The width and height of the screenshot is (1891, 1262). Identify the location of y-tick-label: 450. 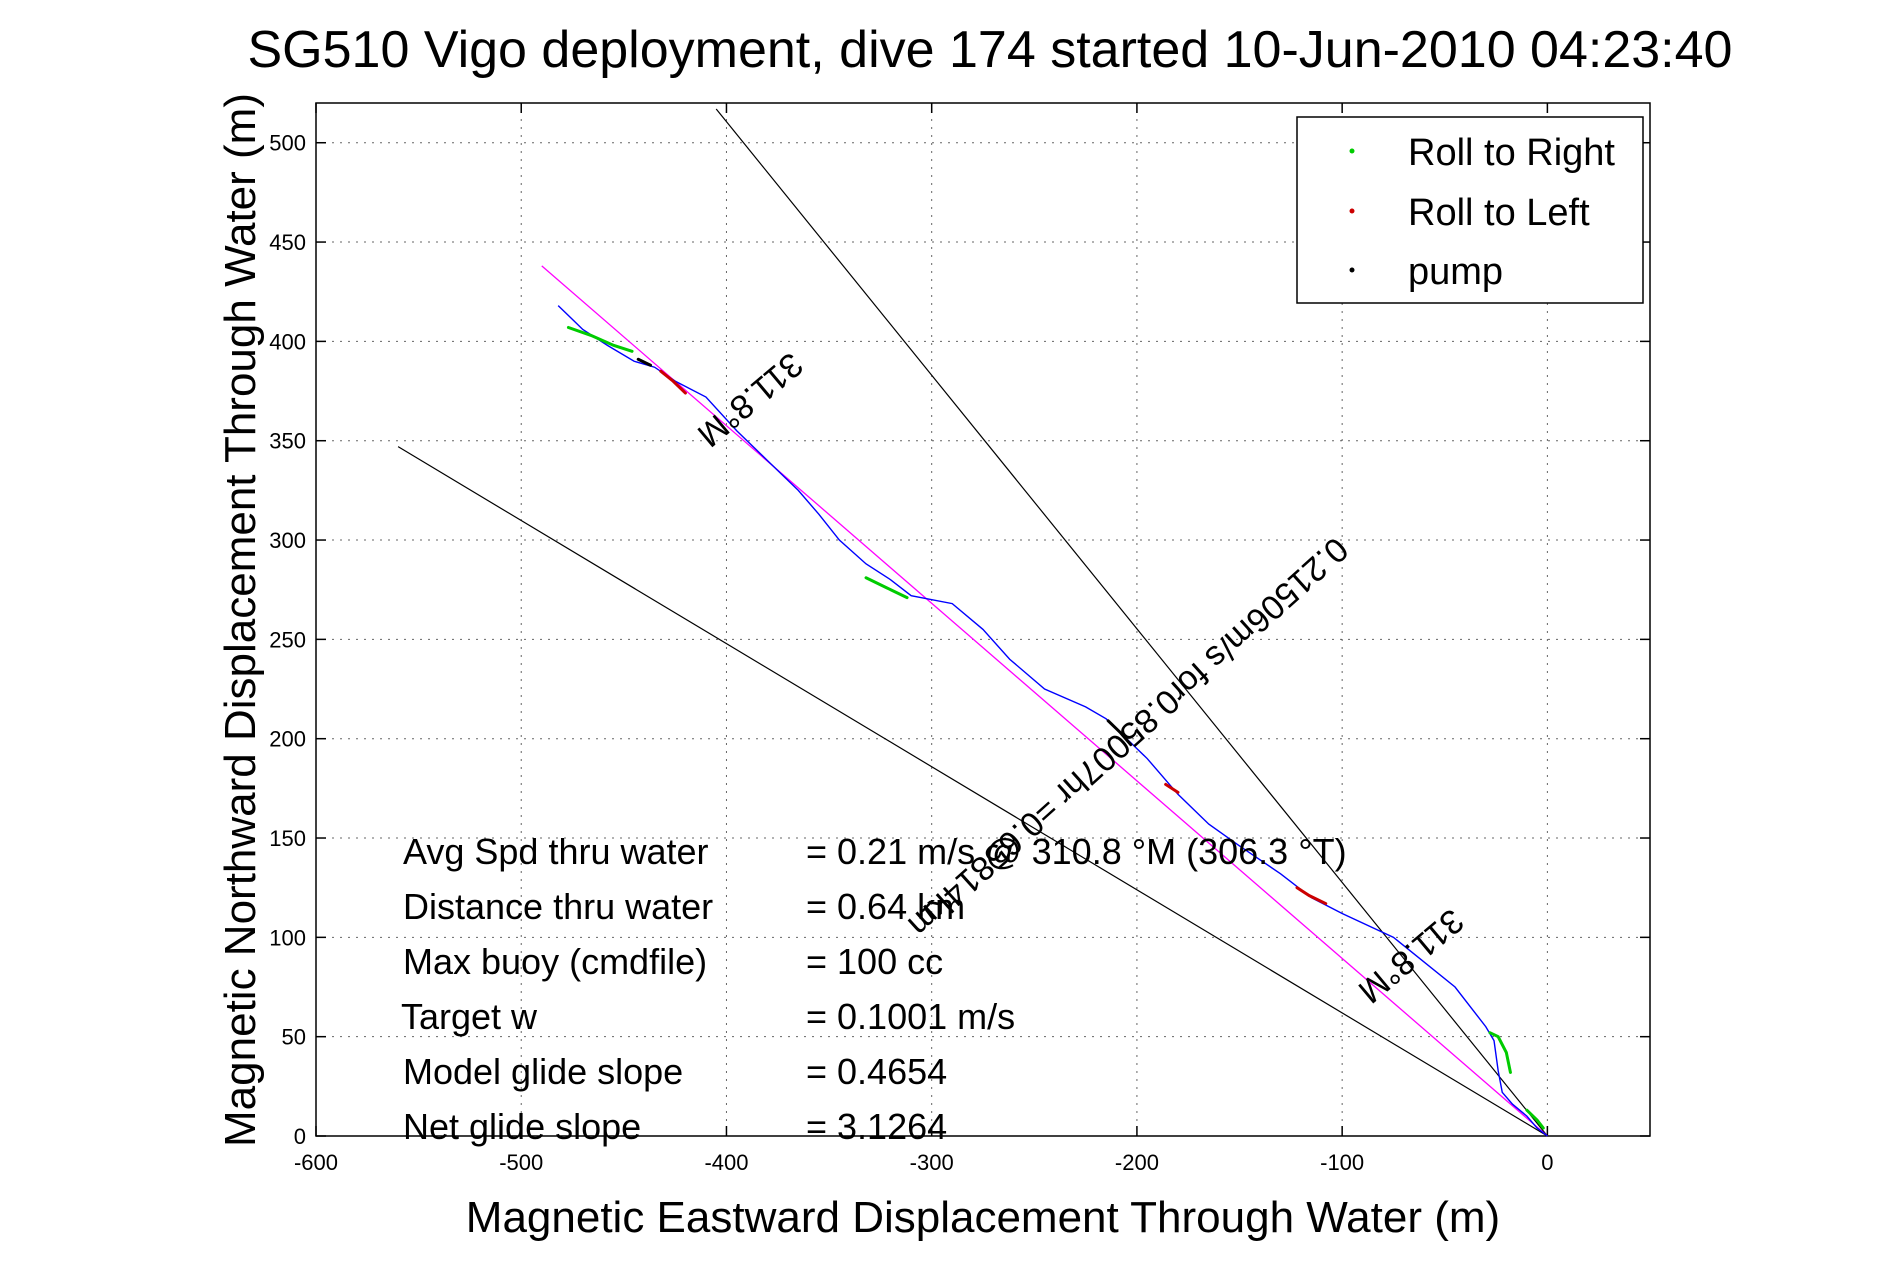
(287, 242).